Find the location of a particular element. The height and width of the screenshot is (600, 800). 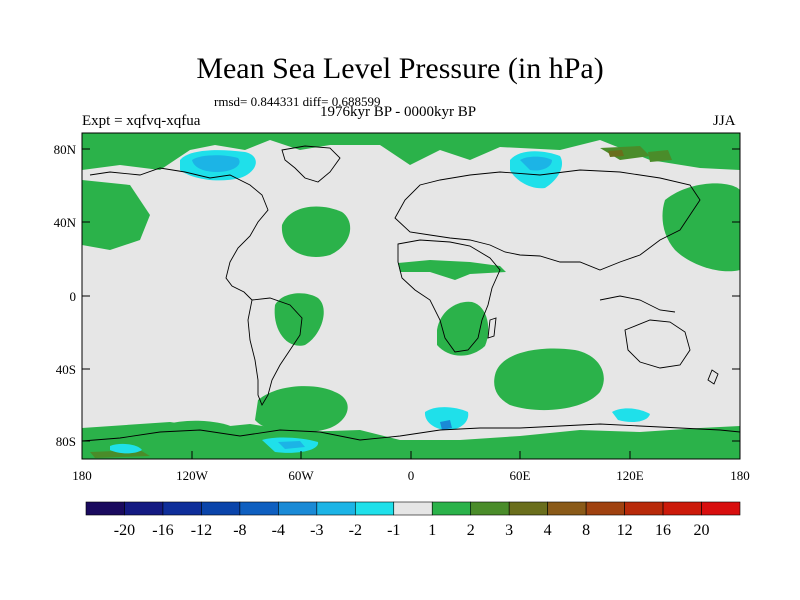

green-region-sahara is located at coordinates (452, 270).